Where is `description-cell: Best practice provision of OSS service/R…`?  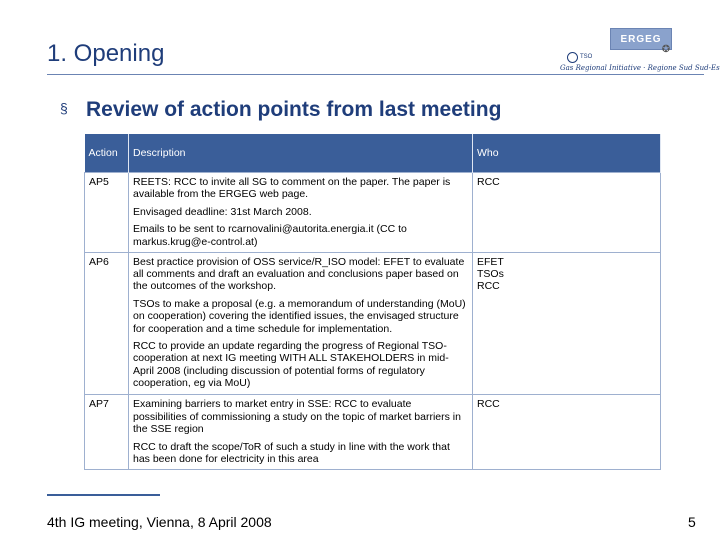
description-cell: Best practice provision of OSS service/R… is located at coordinates (300, 323).